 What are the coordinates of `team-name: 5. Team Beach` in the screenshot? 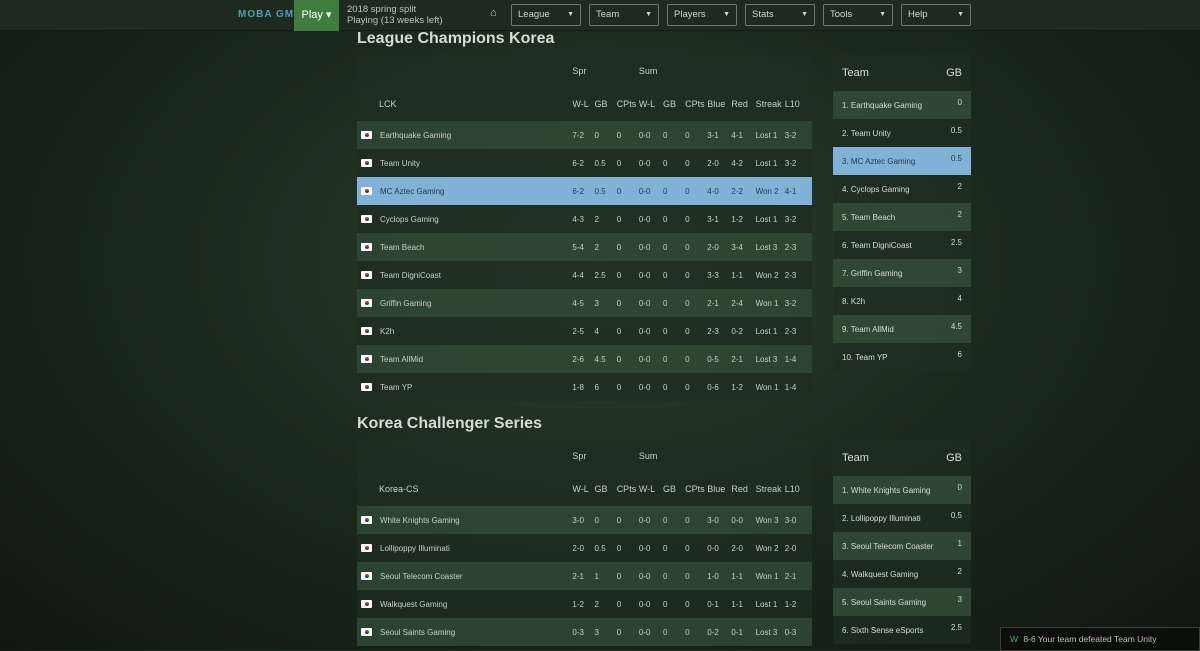 It's located at (869, 217).